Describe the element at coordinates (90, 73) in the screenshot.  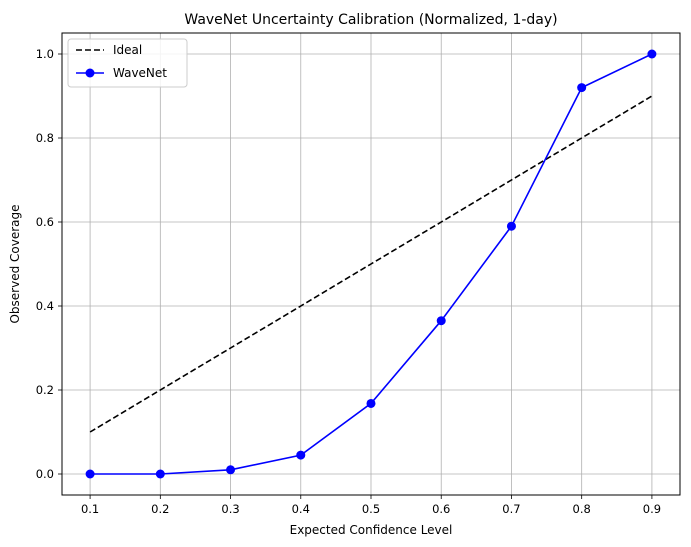
I see `legend-marker-wavenet` at that location.